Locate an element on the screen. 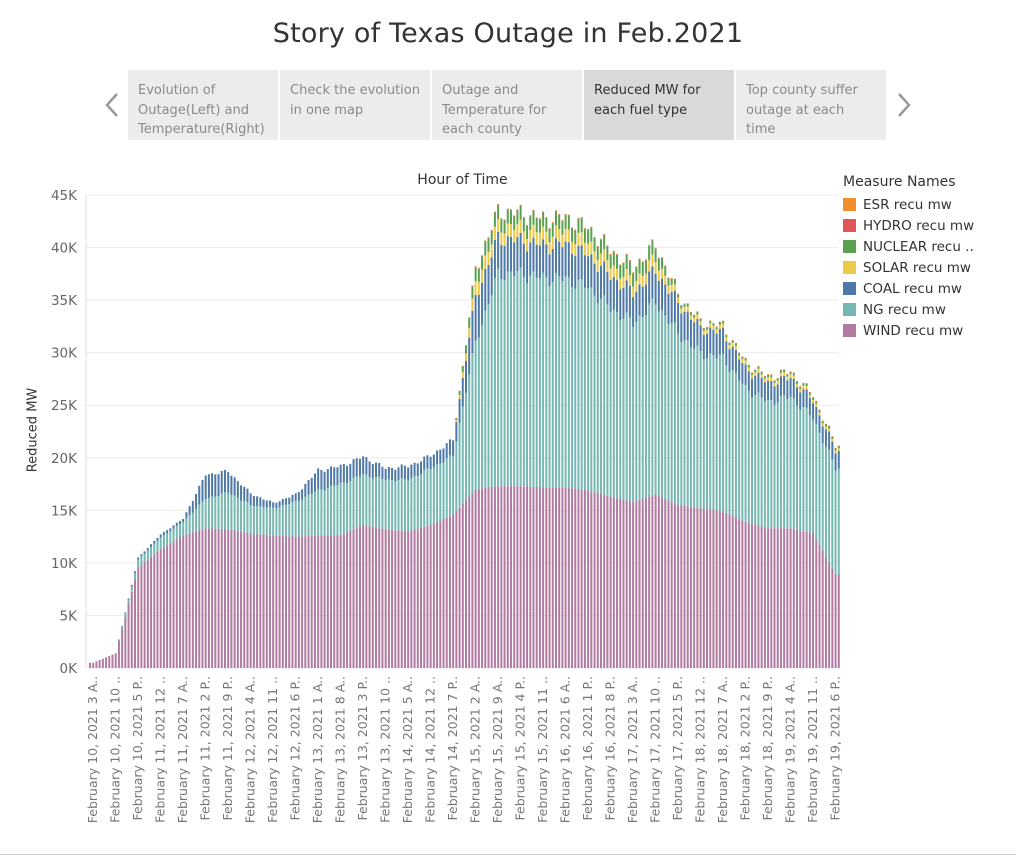 Image resolution: width=1016 pixels, height=858 pixels. legend-label: NG recu mw is located at coordinates (904, 309).